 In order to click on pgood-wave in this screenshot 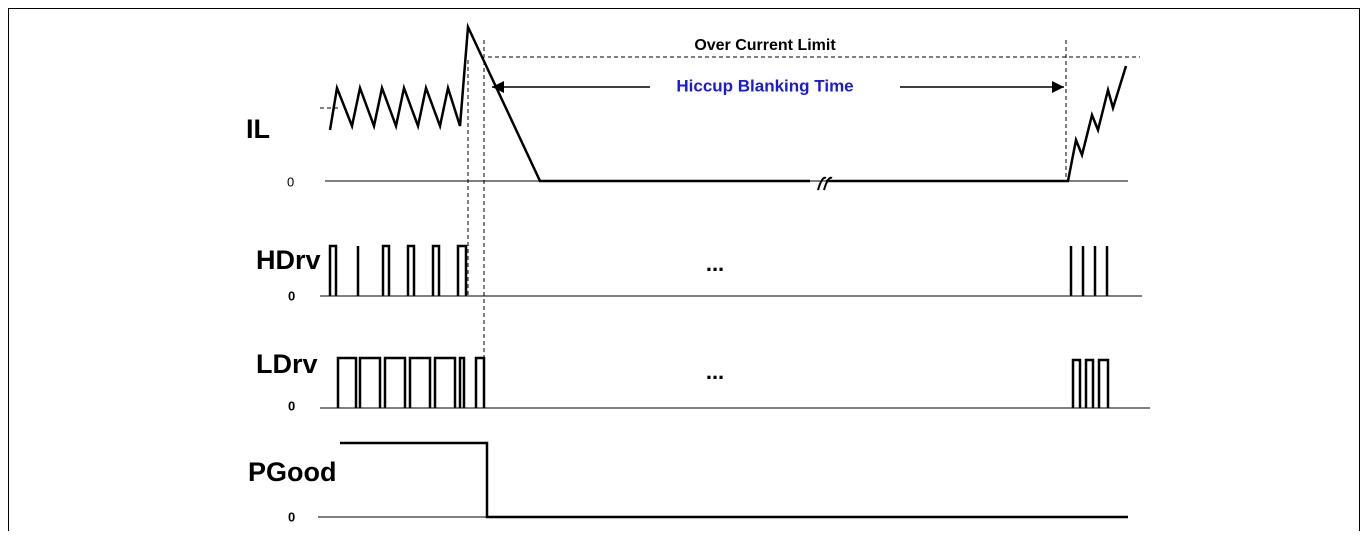, I will do `click(734, 480)`.